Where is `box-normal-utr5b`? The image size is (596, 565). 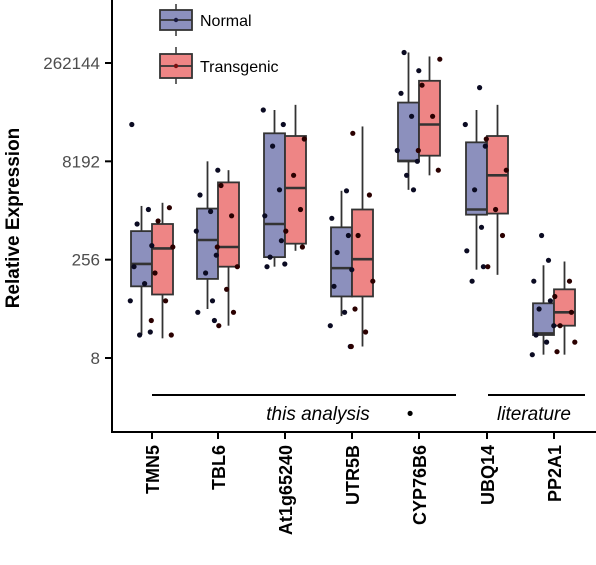
box-normal-utr5b is located at coordinates (341, 253).